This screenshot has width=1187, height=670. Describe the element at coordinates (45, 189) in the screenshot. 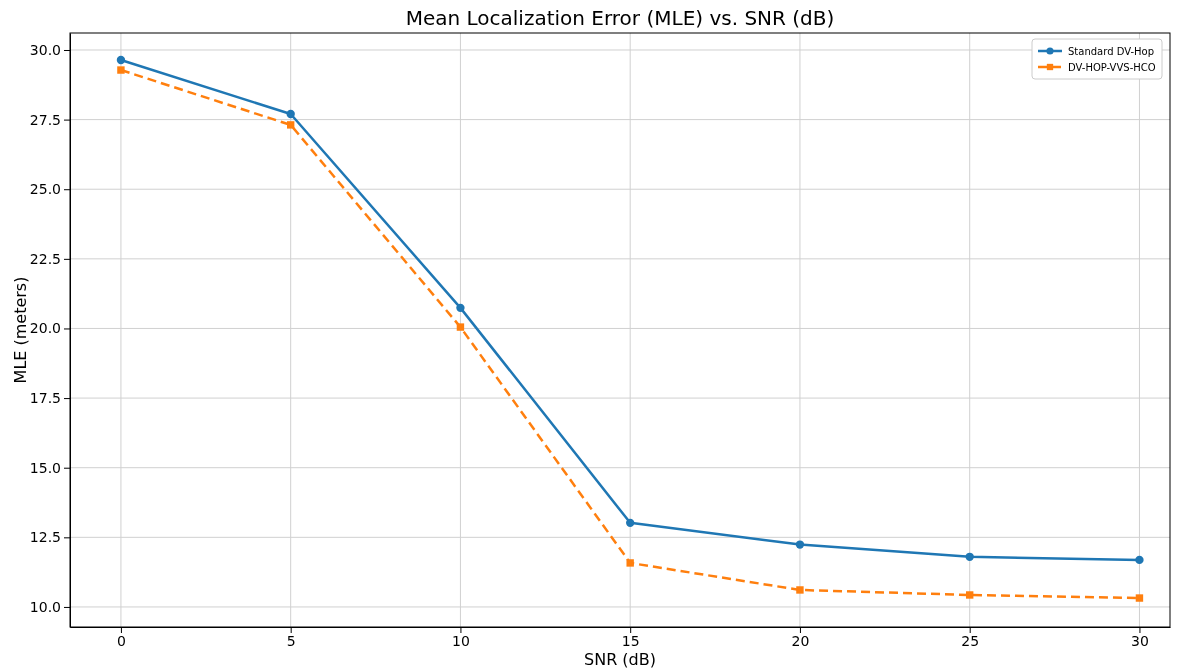

I see `y-tick-label: 25.0` at that location.